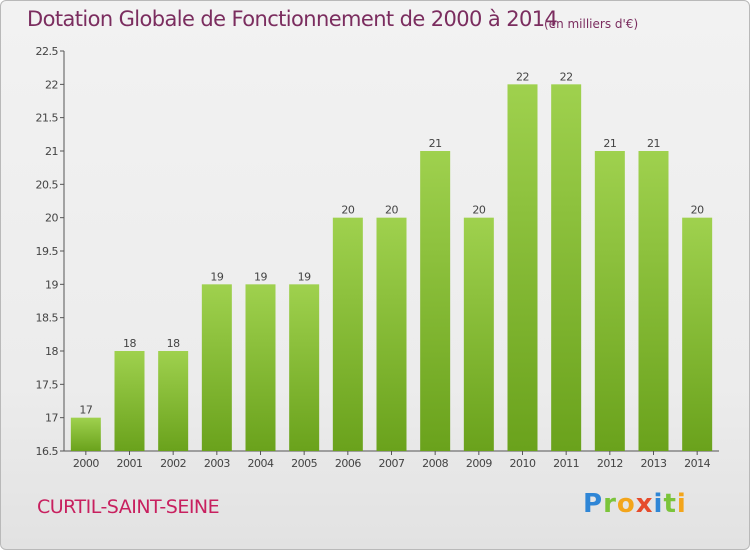 The image size is (750, 550). Describe the element at coordinates (591, 24) in the screenshot. I see `unit-note: (en milliers d'€)` at that location.